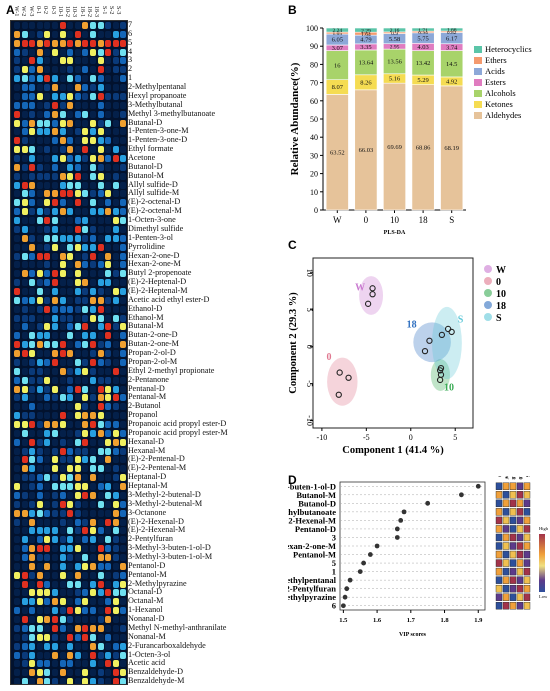  What do you see at coordinates (337, 40) in the screenshot?
I see `data-label: 6.05` at bounding box center [337, 40].